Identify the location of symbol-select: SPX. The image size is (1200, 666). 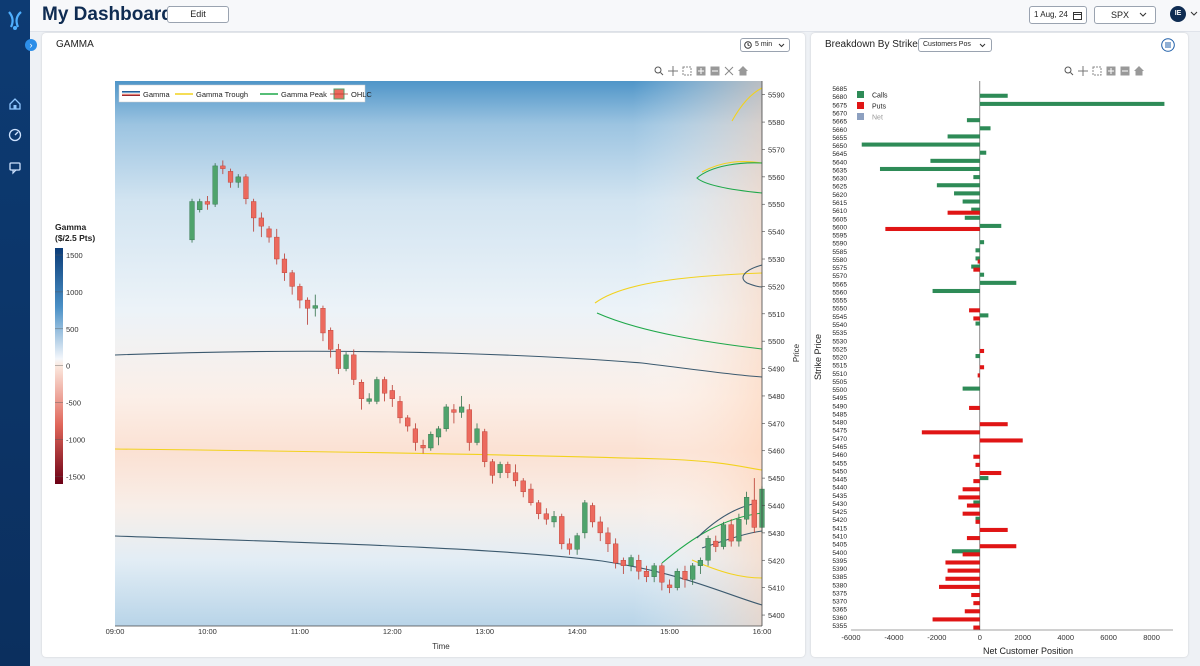
(1125, 15).